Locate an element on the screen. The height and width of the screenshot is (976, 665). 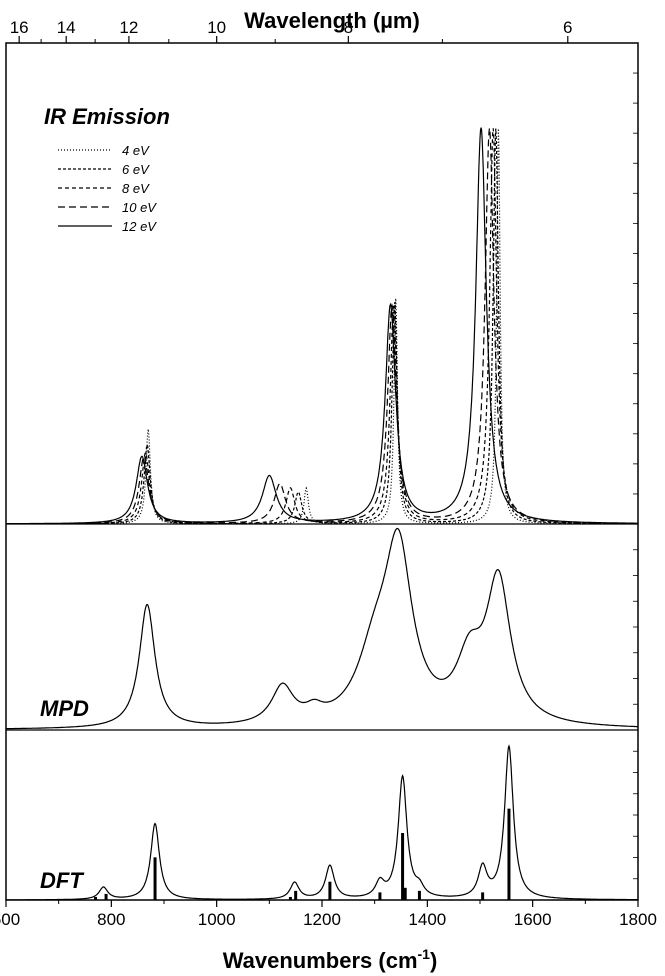
panel-label-mpd: MPD is located at coordinates (64, 708).